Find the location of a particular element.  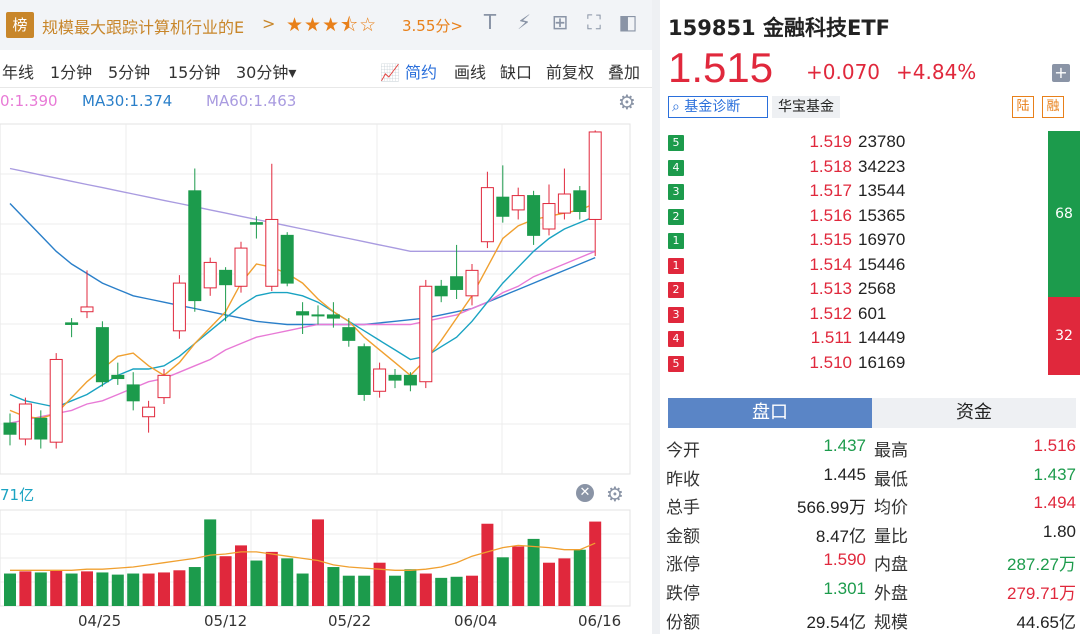

tab-funds: 资金 is located at coordinates (974, 413).